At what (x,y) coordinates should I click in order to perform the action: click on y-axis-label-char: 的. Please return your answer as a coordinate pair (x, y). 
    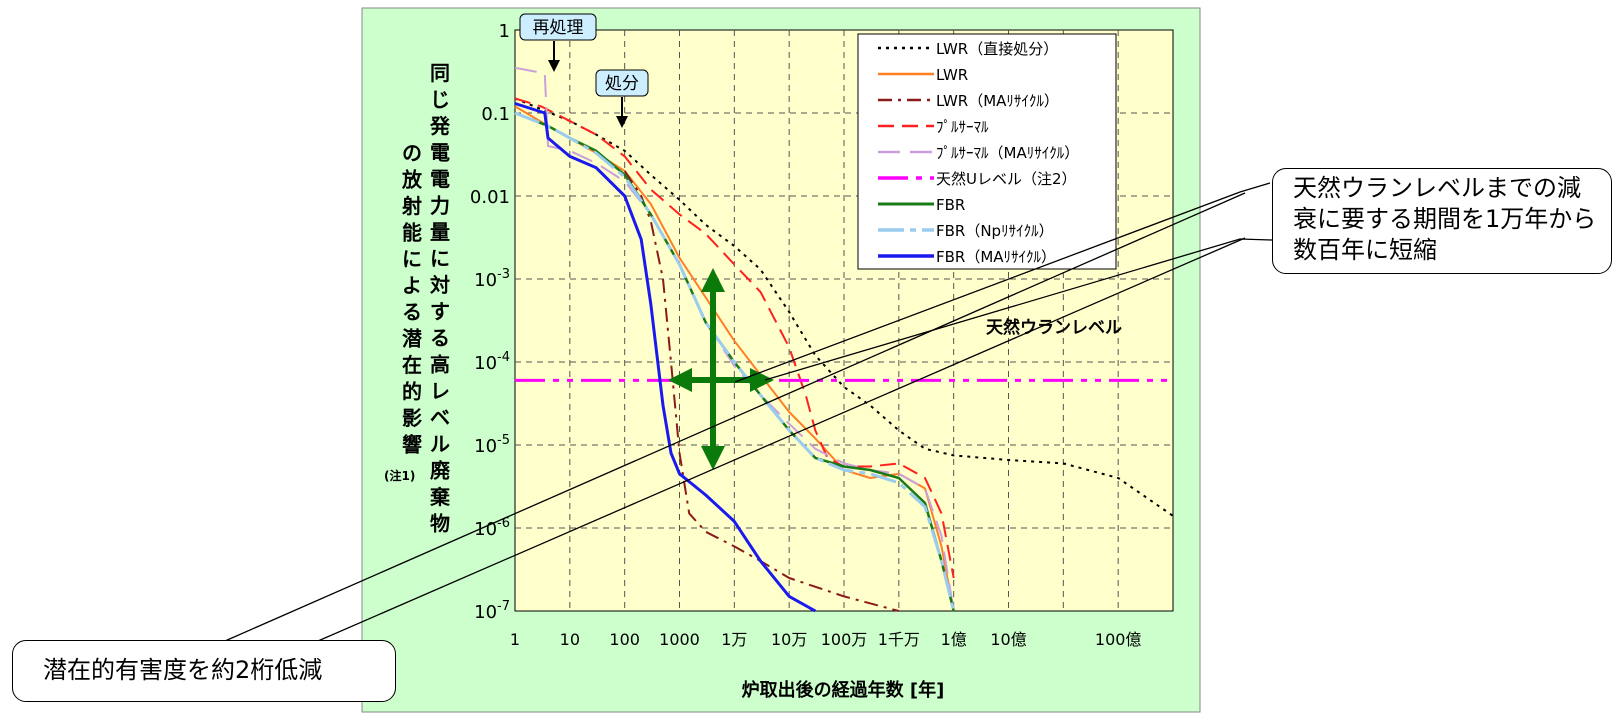
    Looking at the image, I should click on (412, 392).